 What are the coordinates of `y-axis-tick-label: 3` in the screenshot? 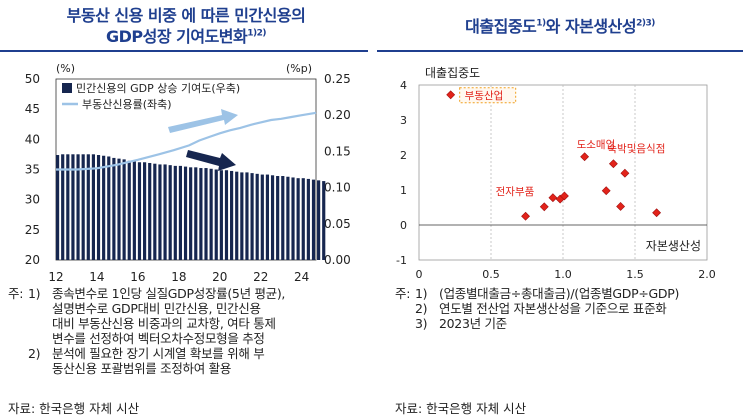 It's located at (403, 120).